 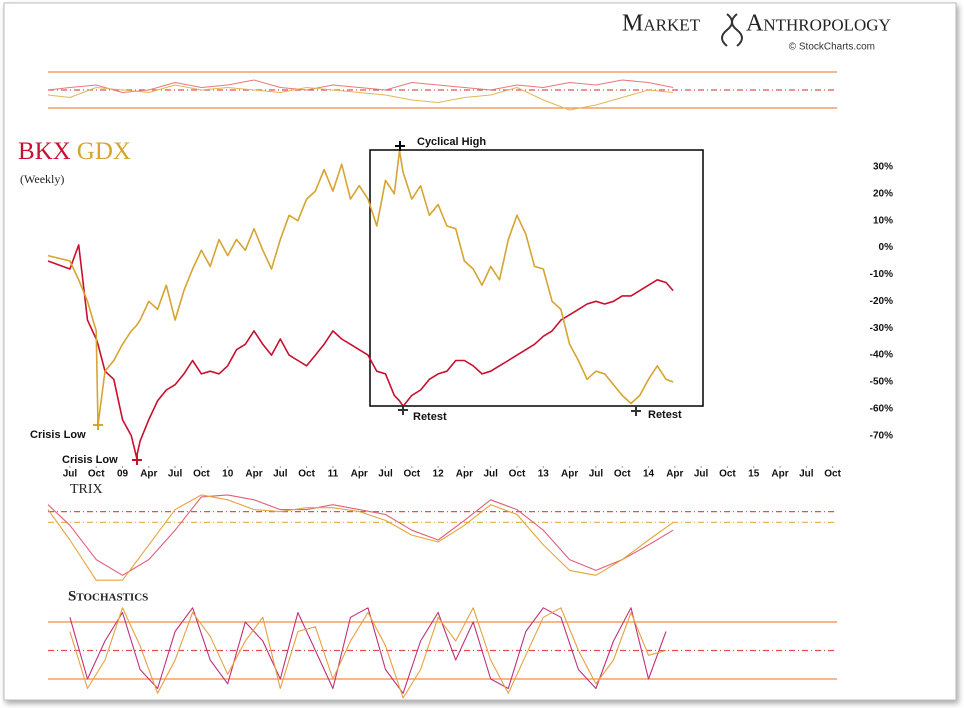 I want to click on legend: BKX GDX, so click(x=74, y=151).